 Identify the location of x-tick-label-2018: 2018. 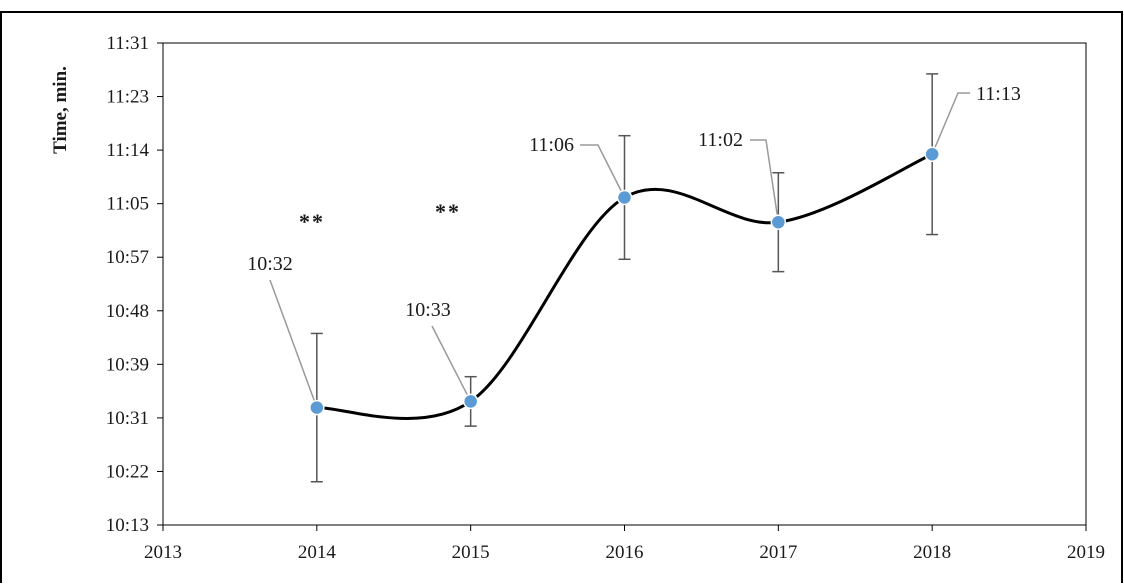
(932, 552).